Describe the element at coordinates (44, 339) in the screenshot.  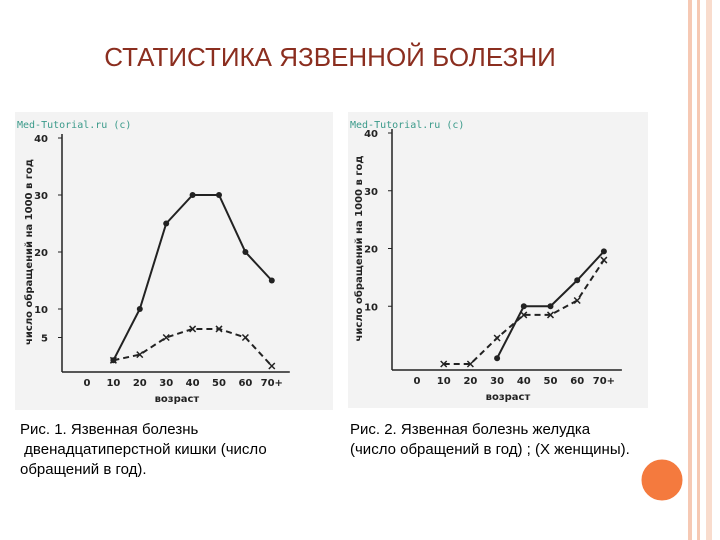
I see `y-tick-label: 5` at that location.